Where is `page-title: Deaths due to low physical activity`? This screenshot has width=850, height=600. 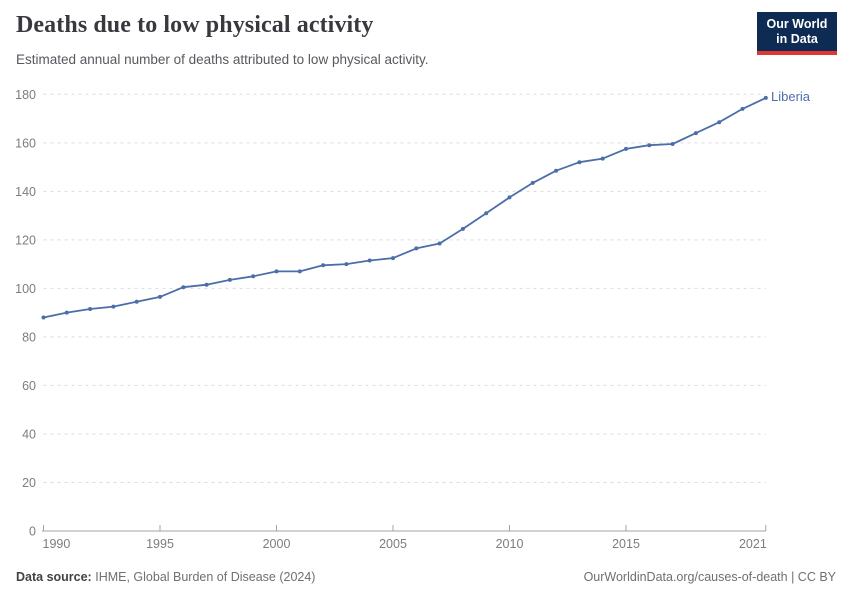
page-title: Deaths due to low physical activity is located at coordinates (195, 25).